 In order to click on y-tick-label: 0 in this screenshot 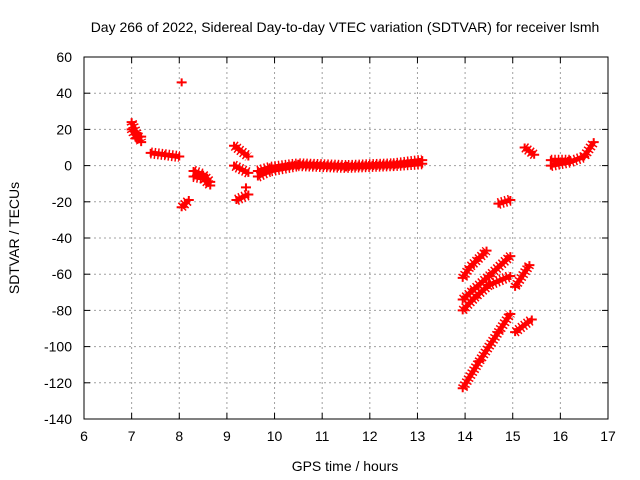, I will do `click(68, 166)`.